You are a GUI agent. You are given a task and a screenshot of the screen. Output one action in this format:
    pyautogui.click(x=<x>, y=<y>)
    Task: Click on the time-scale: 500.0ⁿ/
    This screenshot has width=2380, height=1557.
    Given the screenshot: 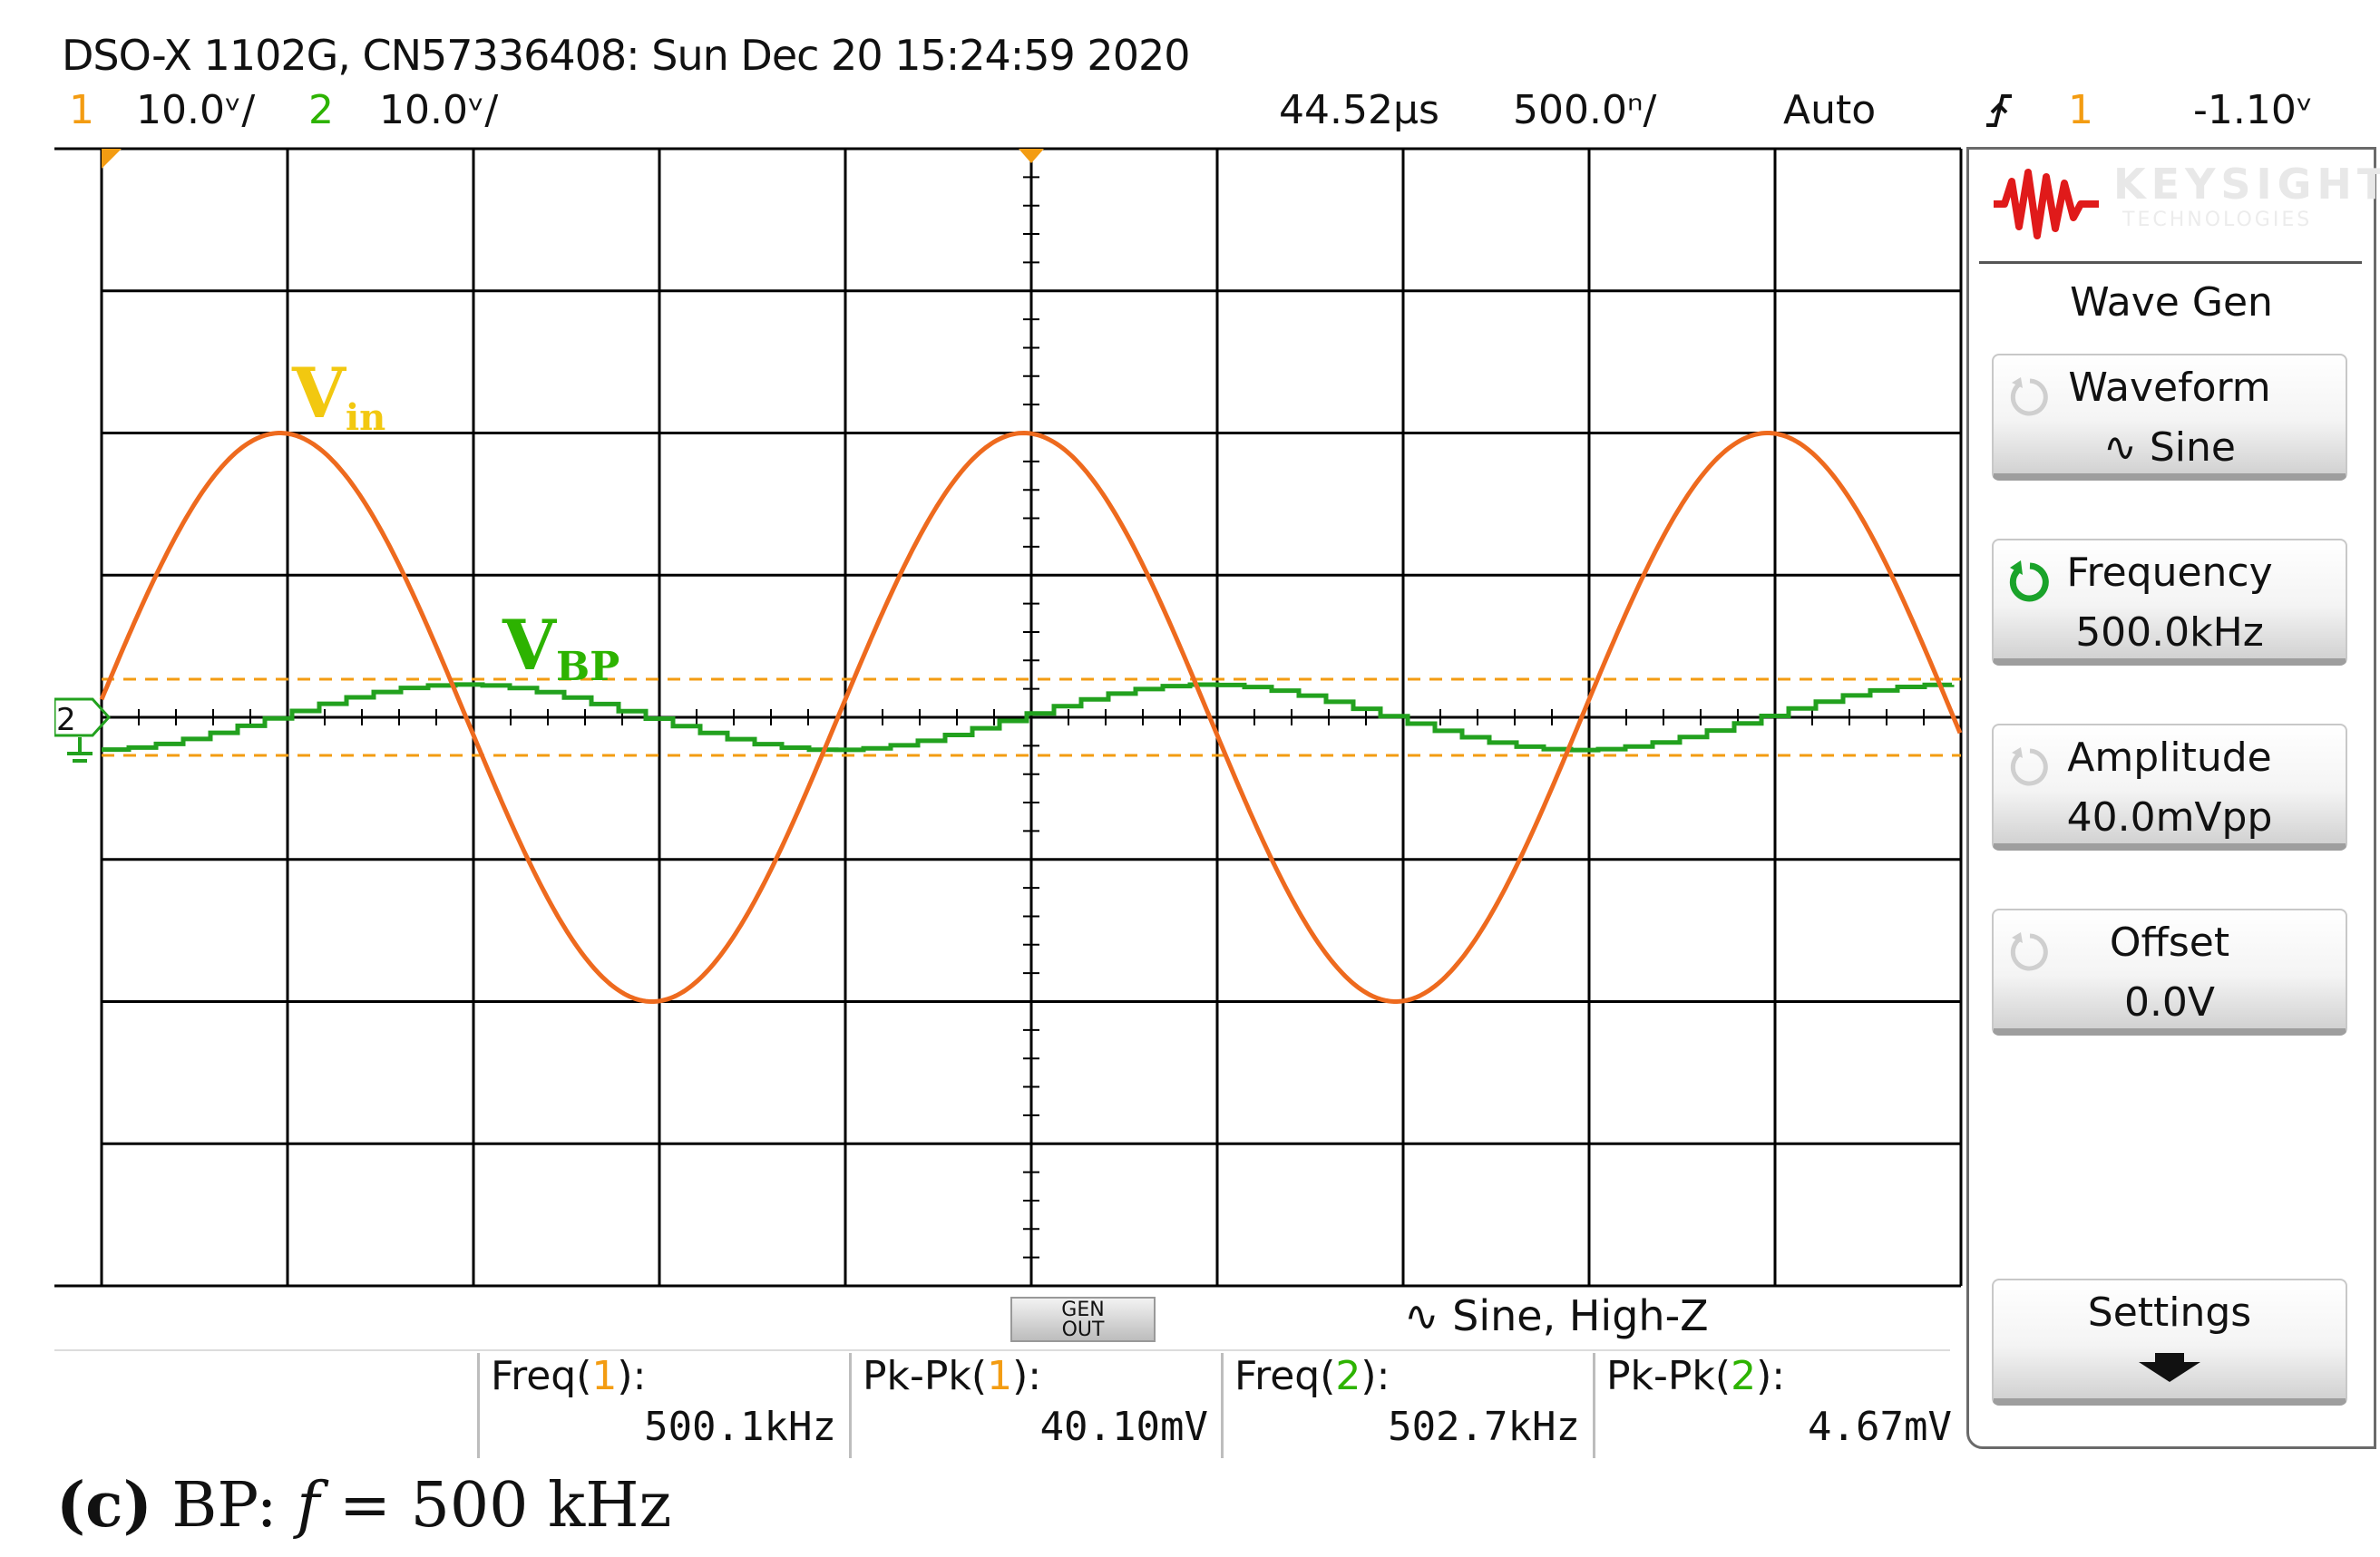 What is the action you would take?
    pyautogui.click(x=1585, y=110)
    